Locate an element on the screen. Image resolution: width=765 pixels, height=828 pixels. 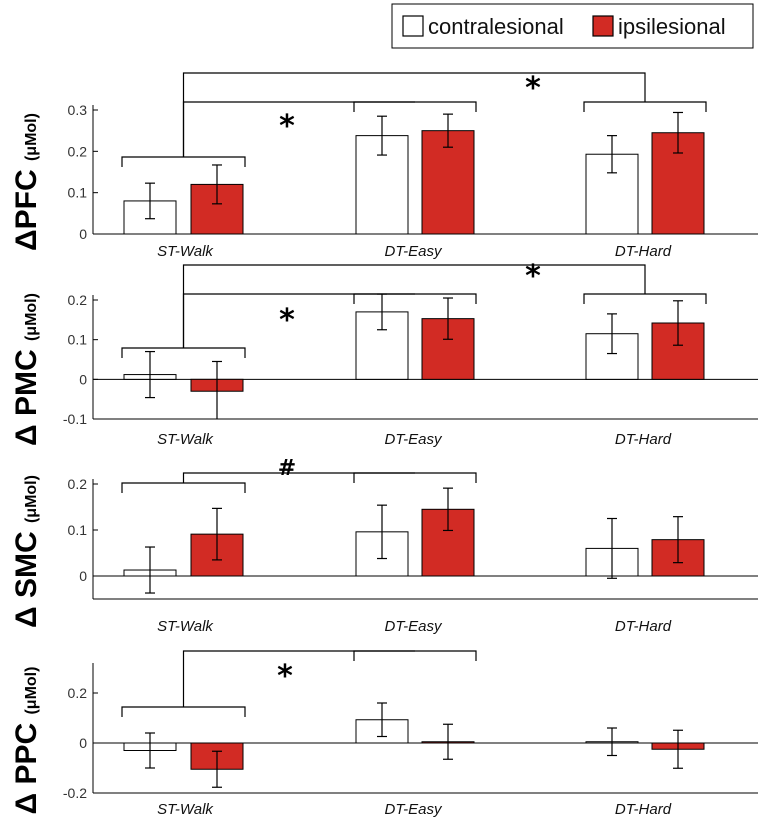
legend-label-contralesional: contralesional is located at coordinates (496, 26).